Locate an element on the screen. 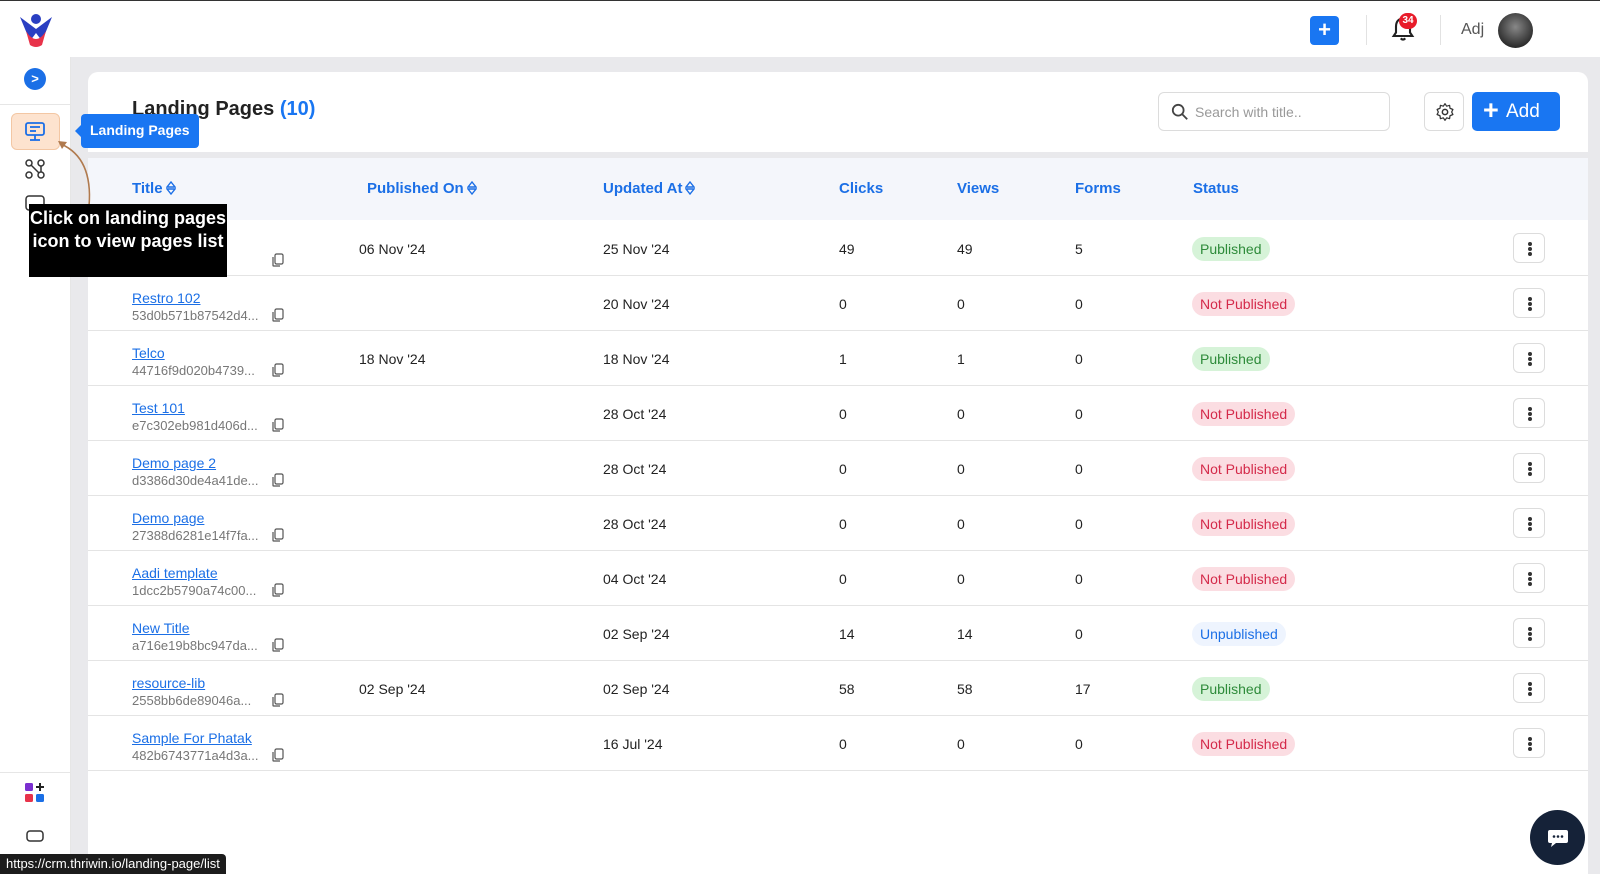  page-title-link: Telco is located at coordinates (148, 353).